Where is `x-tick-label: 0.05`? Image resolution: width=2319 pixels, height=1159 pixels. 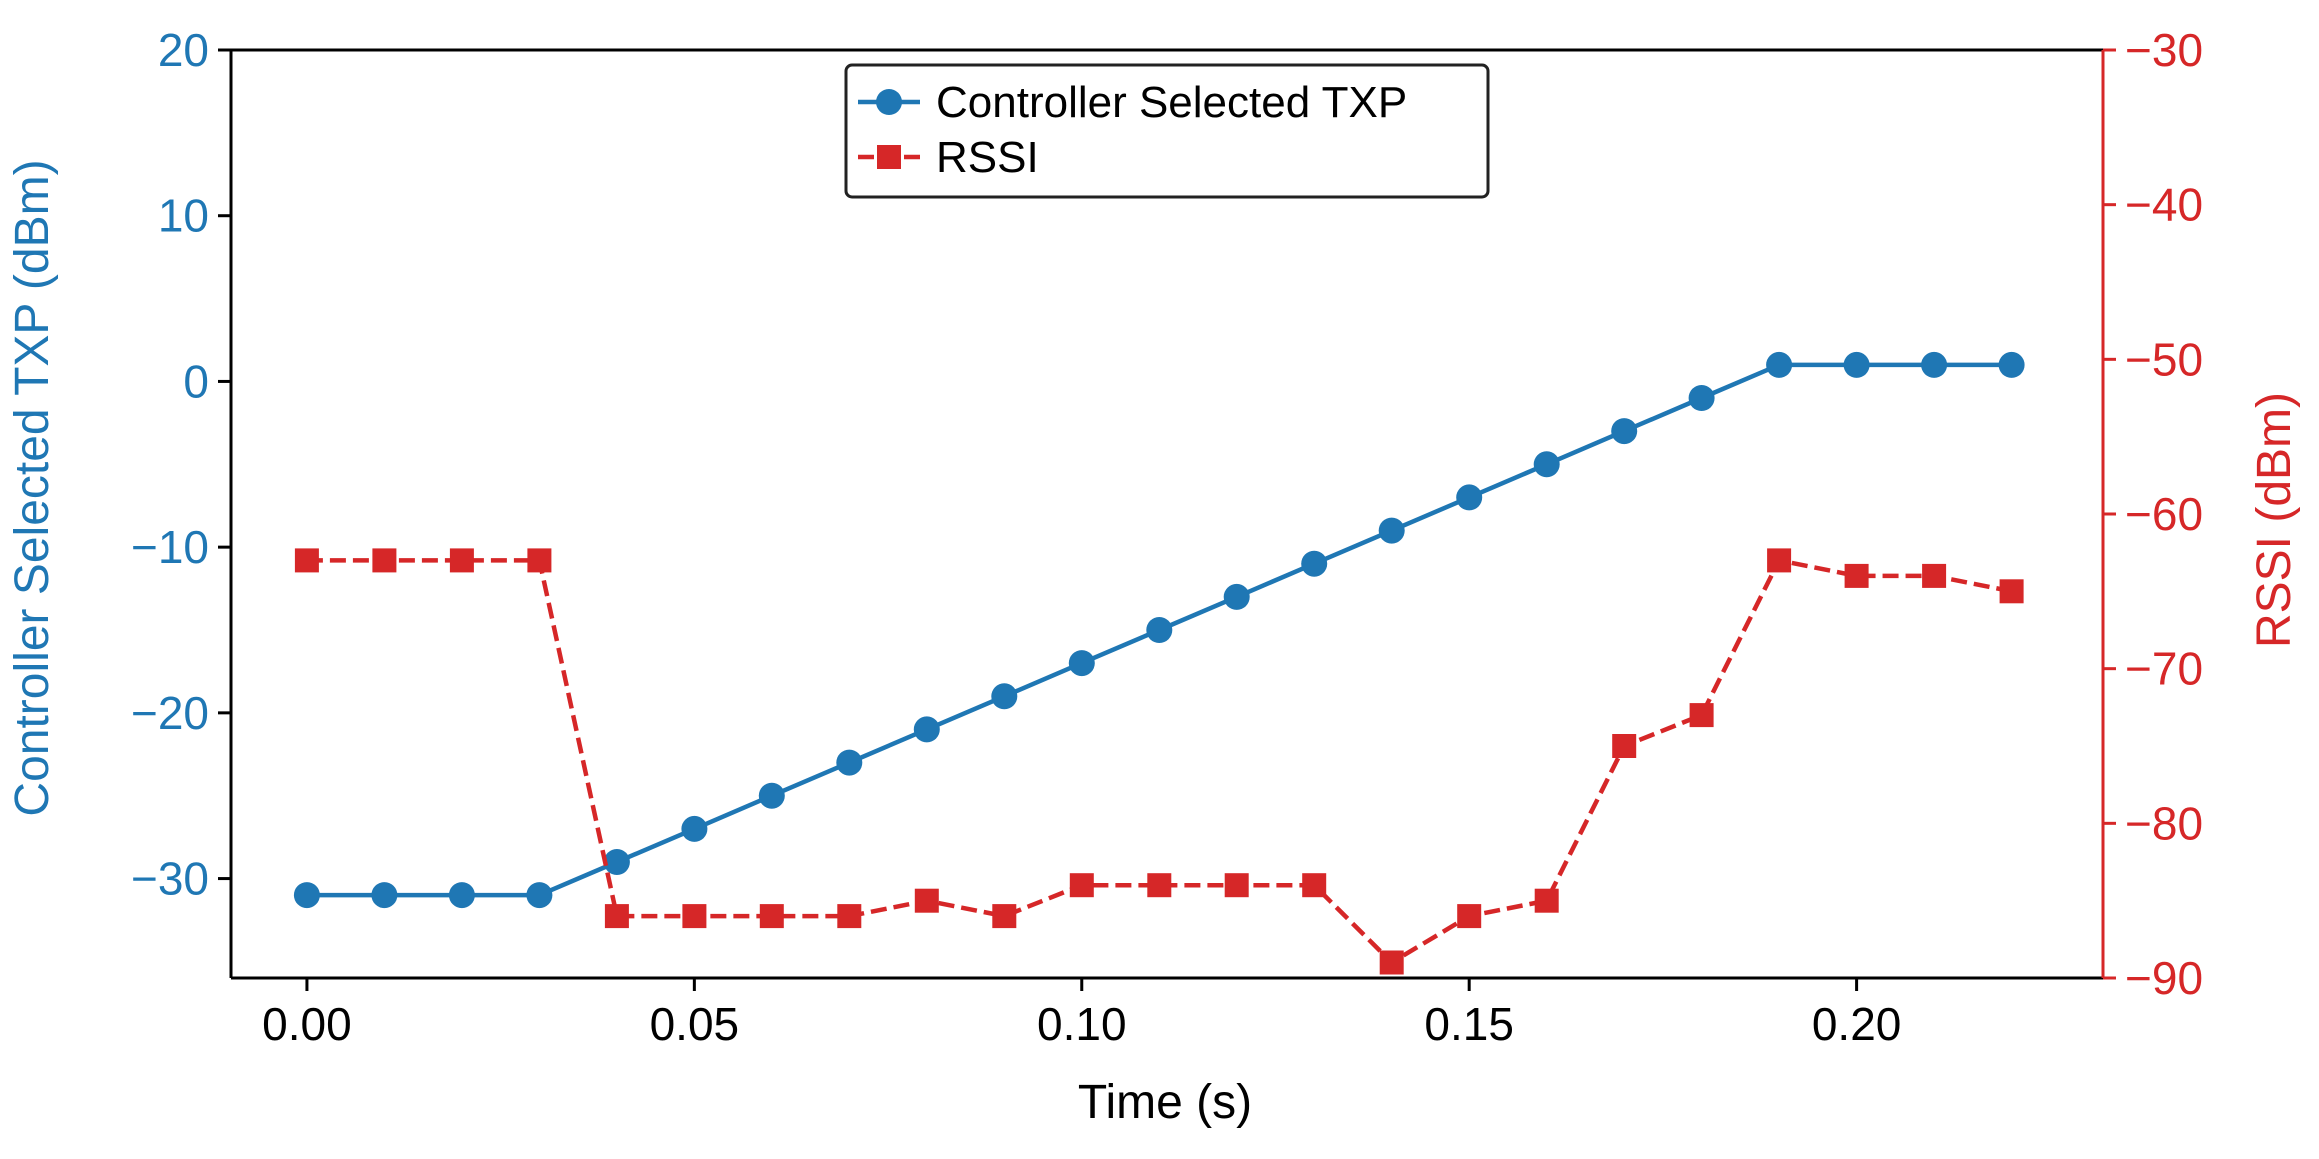 x-tick-label: 0.05 is located at coordinates (695, 1024).